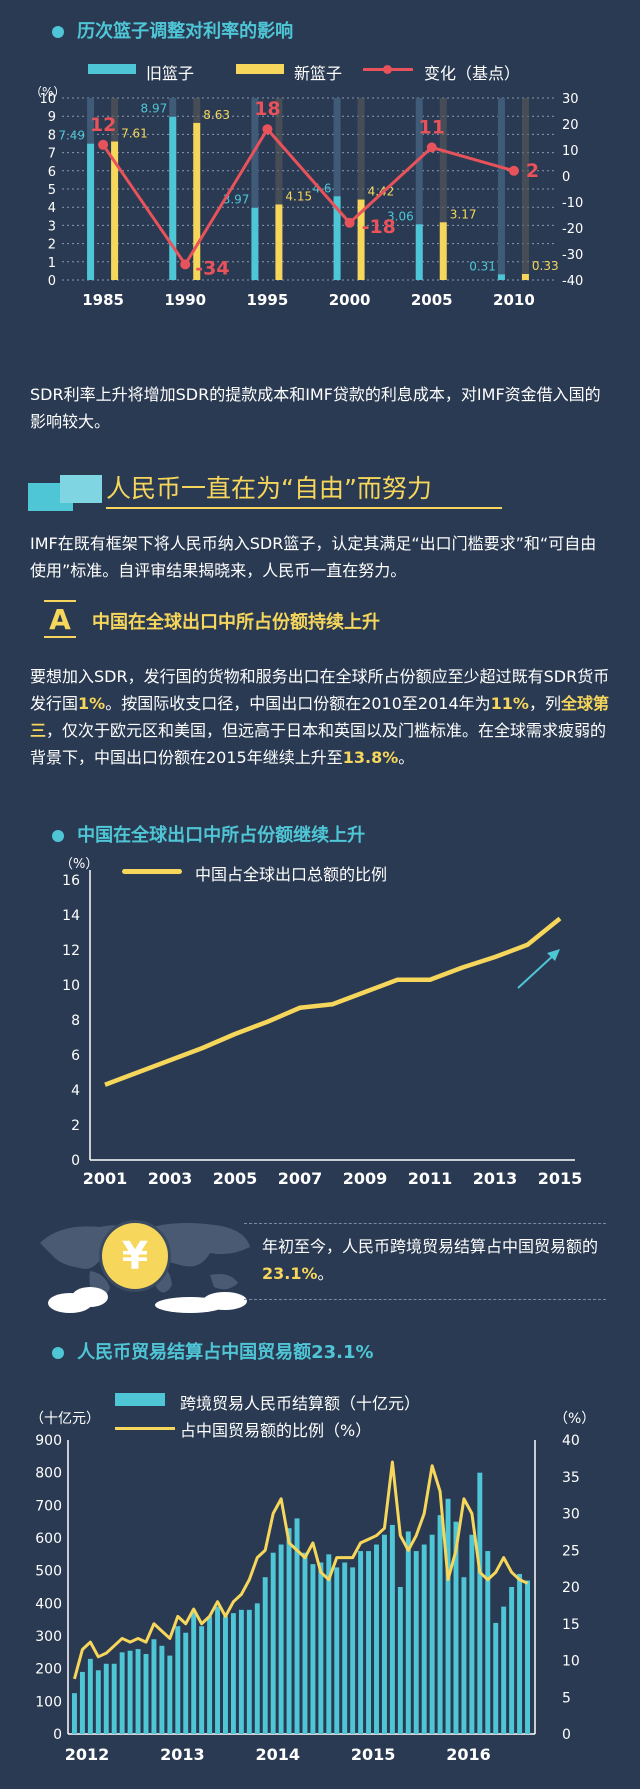 This screenshot has width=640, height=1789. Describe the element at coordinates (75, 1091) in the screenshot. I see `chart2-y-tick-label: 4` at that location.